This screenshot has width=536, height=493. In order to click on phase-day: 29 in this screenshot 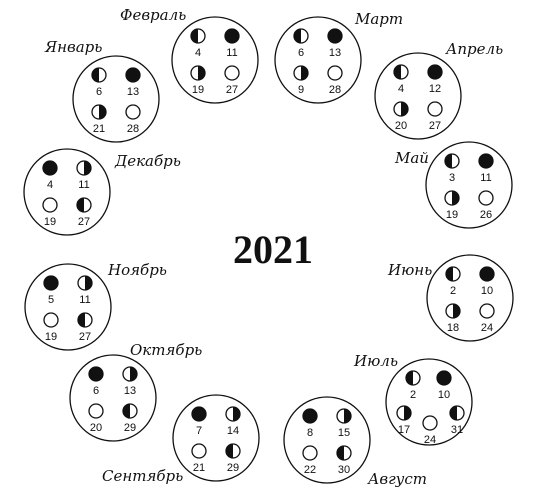, I will do `click(233, 468)`.